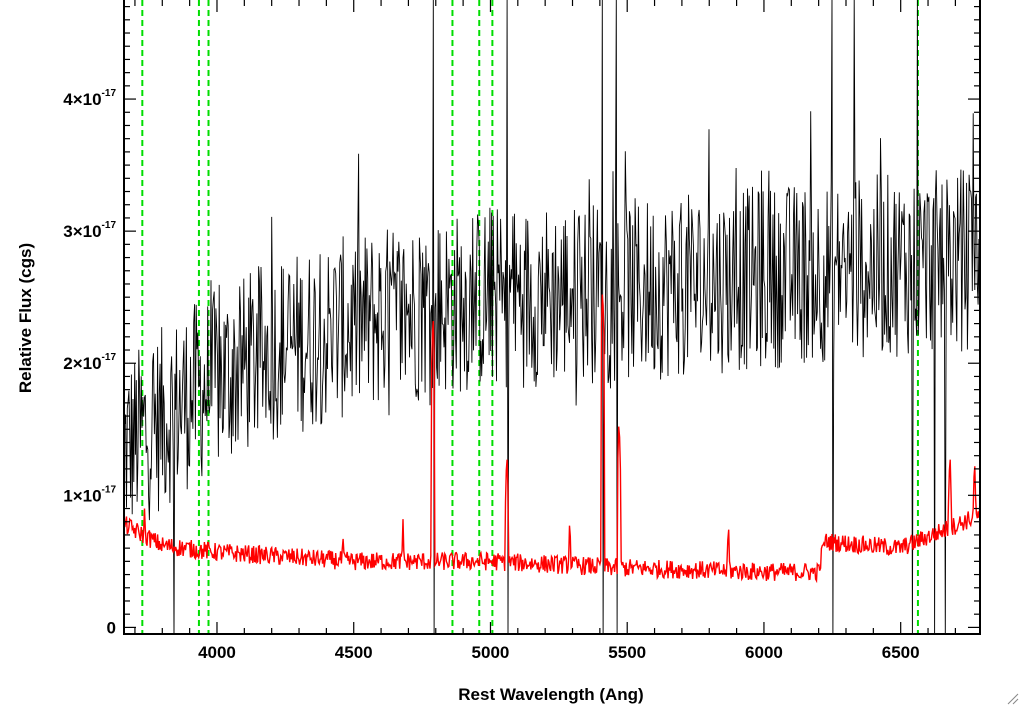  What do you see at coordinates (354, 652) in the screenshot?
I see `x-tick-label-1: 4500` at bounding box center [354, 652].